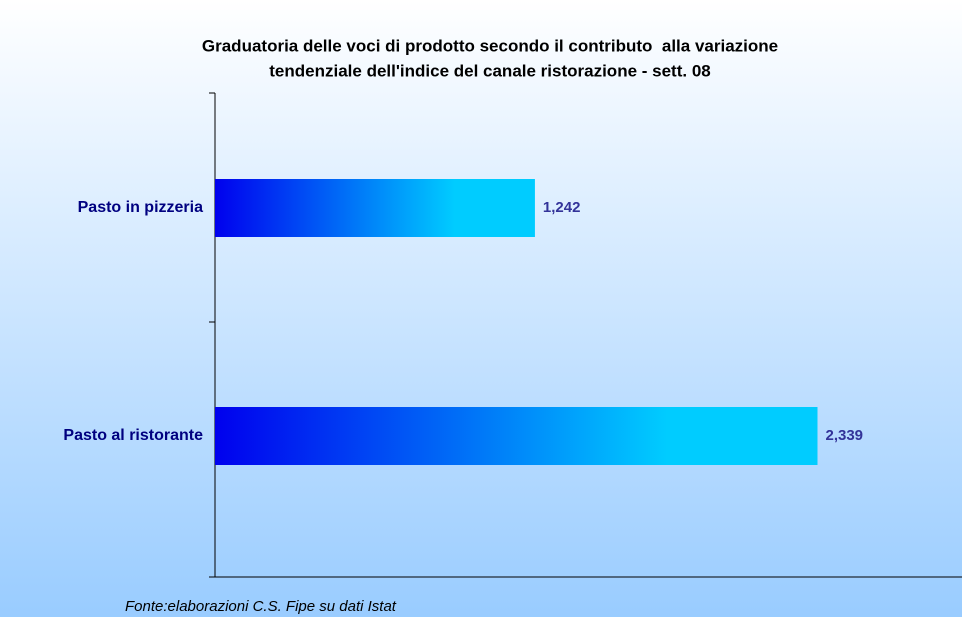 This screenshot has height=617, width=962. Describe the element at coordinates (133, 435) in the screenshot. I see `category-label: Pasto al ristorante` at that location.